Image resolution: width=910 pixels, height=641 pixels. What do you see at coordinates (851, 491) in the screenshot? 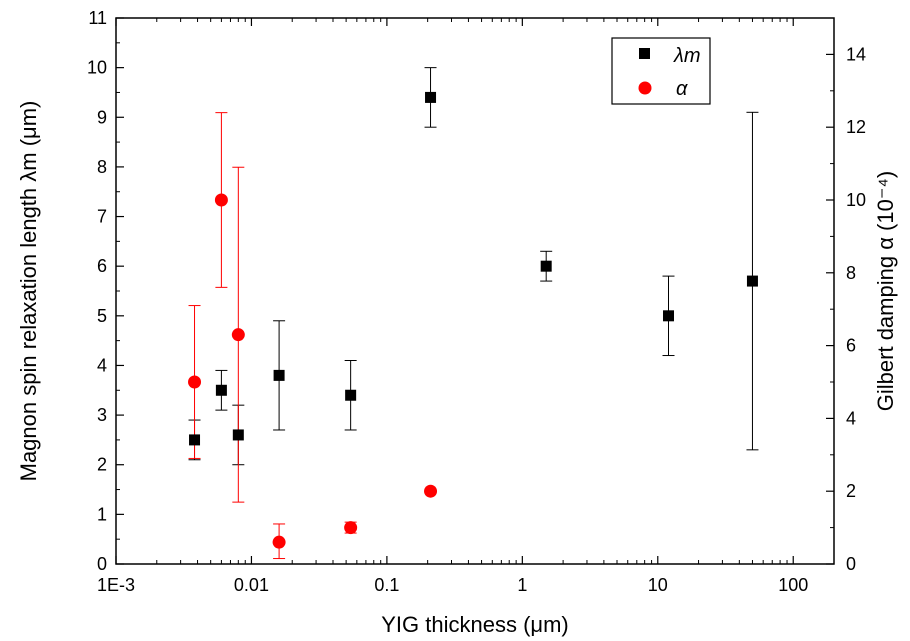
I see `y-right-tick-label: 2` at bounding box center [851, 491].